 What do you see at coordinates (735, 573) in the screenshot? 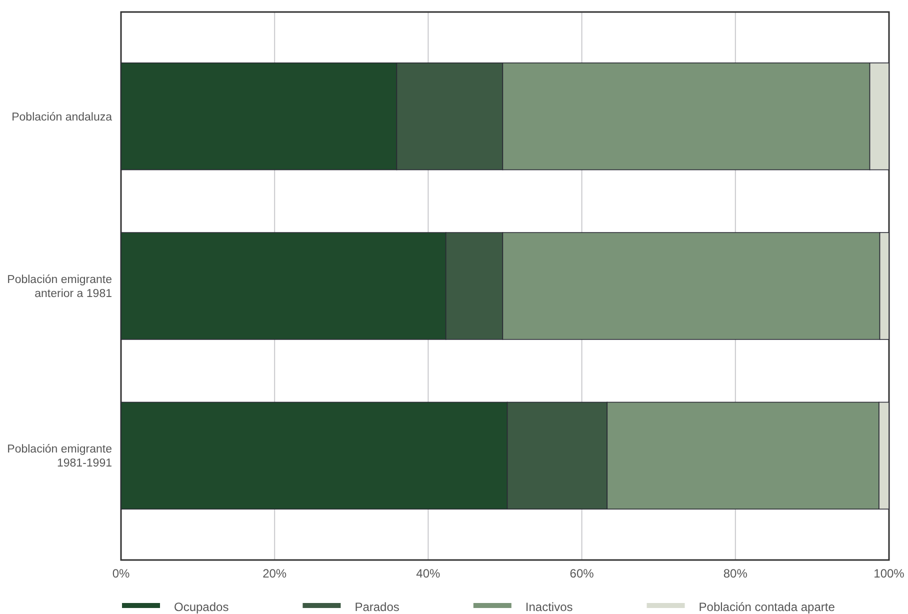
I see `x-tick-label: 80%` at bounding box center [735, 573].